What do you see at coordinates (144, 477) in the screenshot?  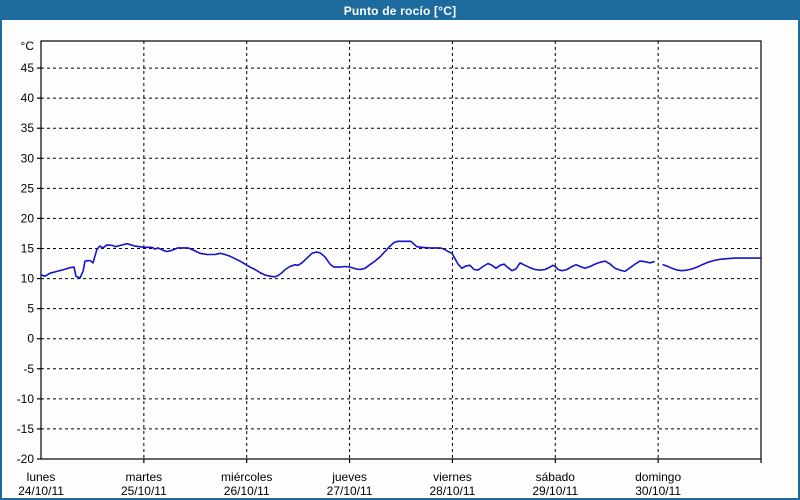 I see `x-day-label: martes` at bounding box center [144, 477].